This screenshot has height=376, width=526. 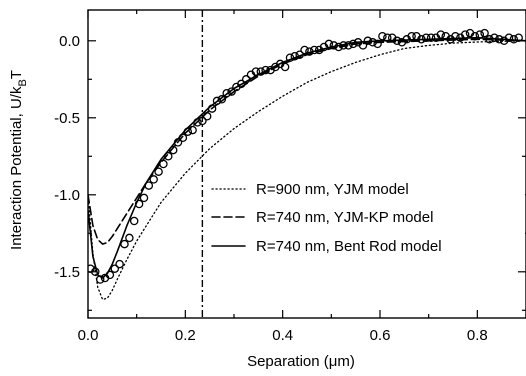 I want to click on x-axis-title-suffix: ), so click(x=352, y=361).